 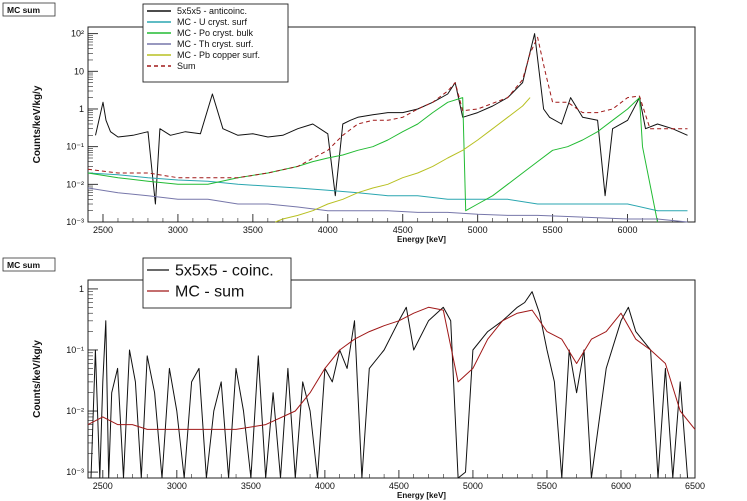 I want to click on panel1-x-tick-label: 3000, so click(x=178, y=230).